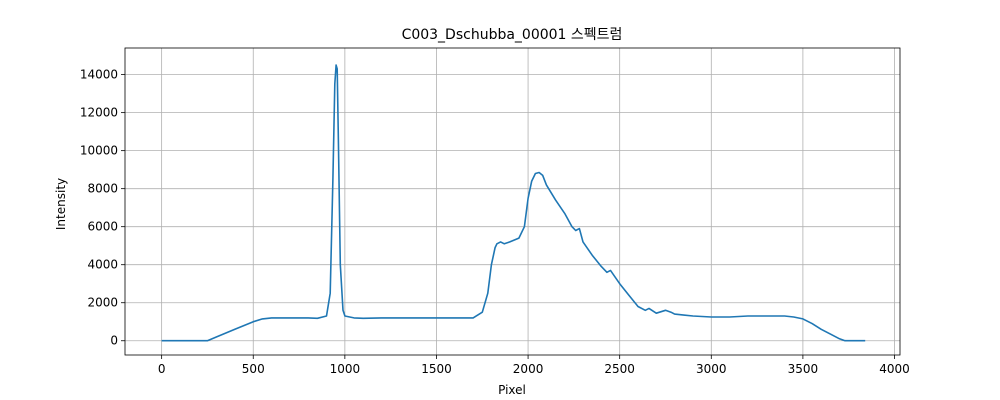  Describe the element at coordinates (102, 189) in the screenshot. I see `y-tick-label: 8000` at that location.